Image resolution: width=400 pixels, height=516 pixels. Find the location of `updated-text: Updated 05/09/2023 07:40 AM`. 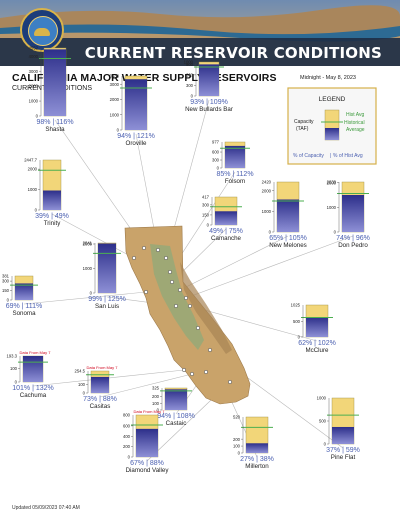

updated-text: Updated 05/09/2023 07:40 AM is located at coordinates (46, 508).